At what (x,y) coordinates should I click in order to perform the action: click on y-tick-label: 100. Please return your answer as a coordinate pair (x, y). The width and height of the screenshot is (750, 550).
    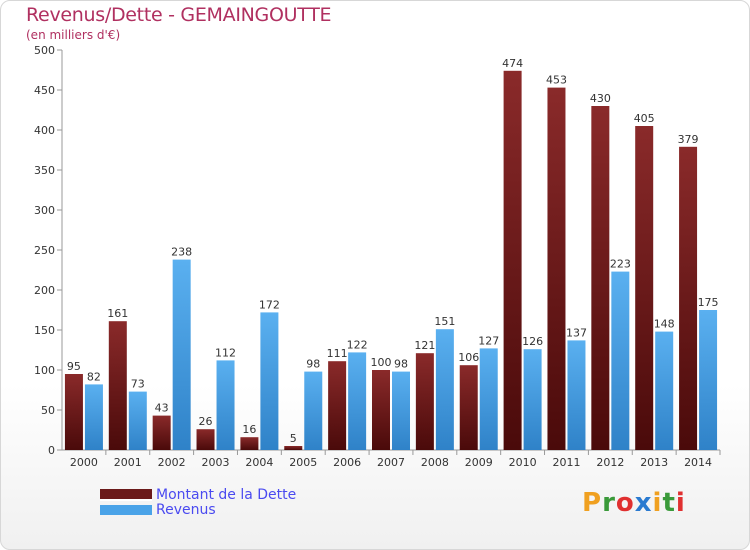
    Looking at the image, I should click on (44, 370).